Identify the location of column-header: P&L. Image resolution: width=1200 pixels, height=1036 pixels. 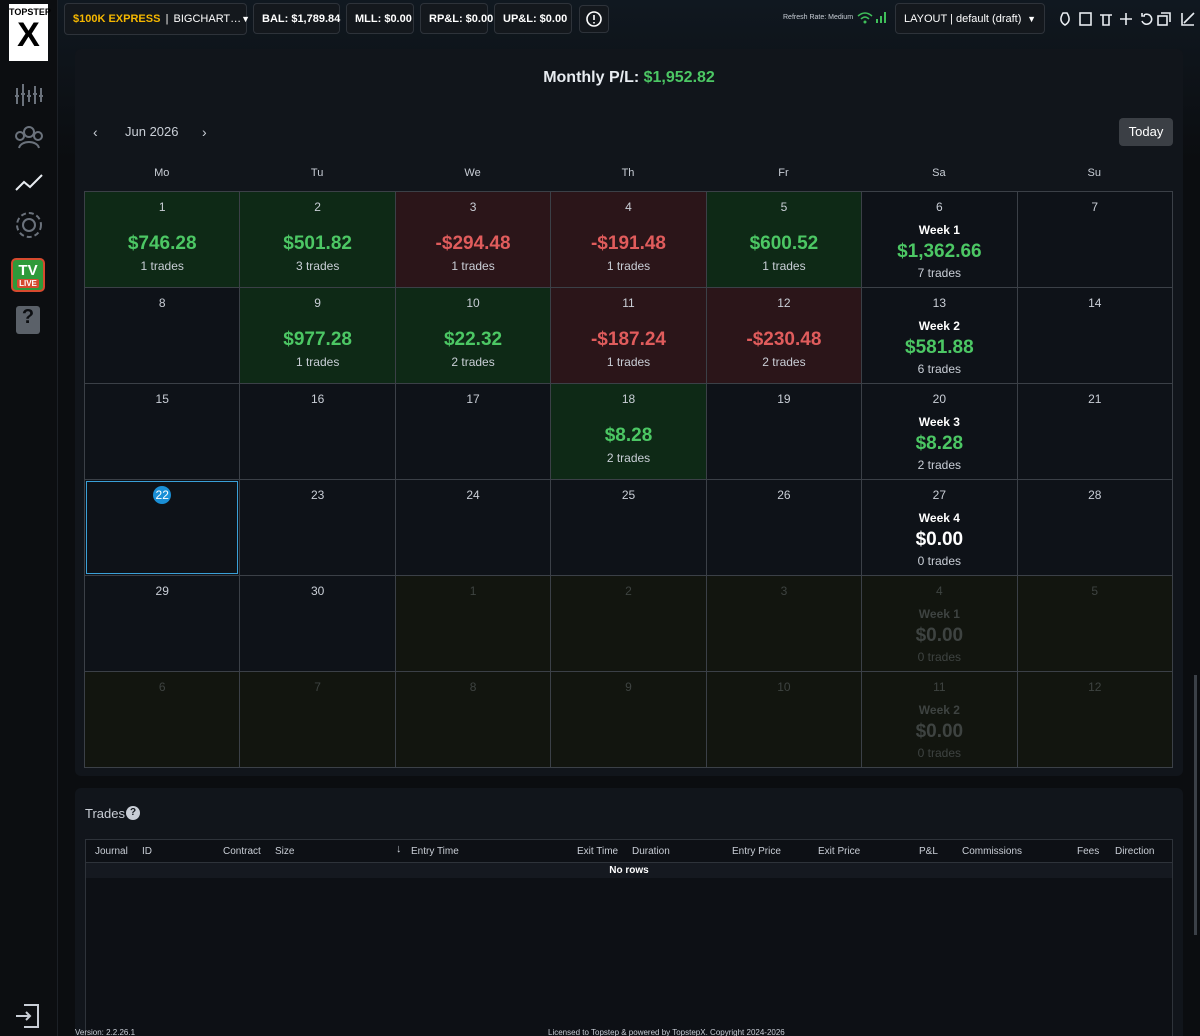
(928, 851).